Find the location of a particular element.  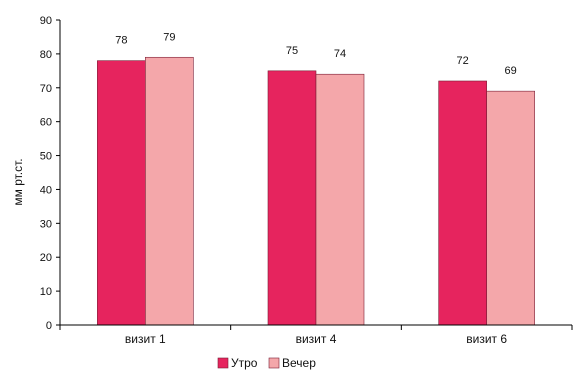

legend-label: Вечер is located at coordinates (299, 363).